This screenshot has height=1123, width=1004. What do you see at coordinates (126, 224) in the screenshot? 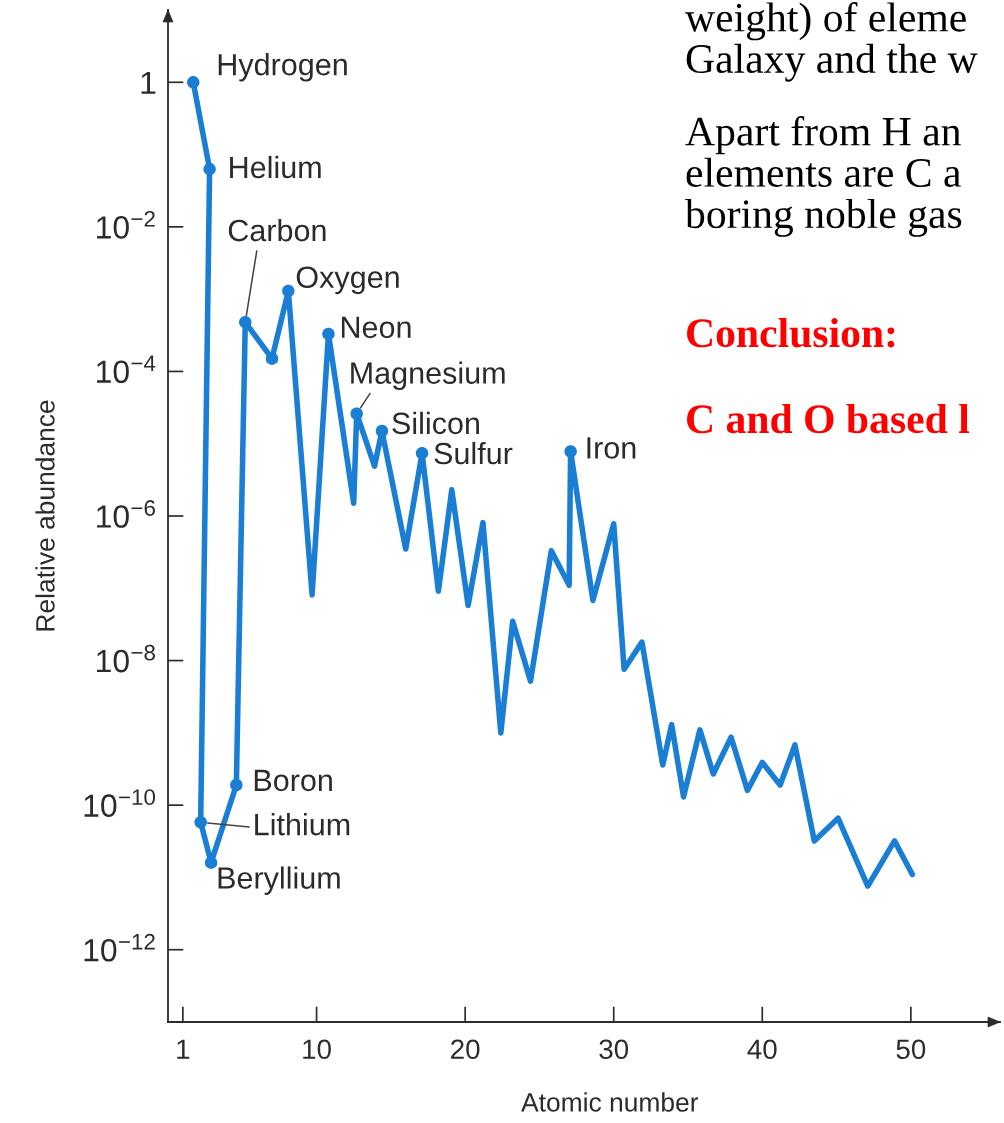
I see `y-tick-label: 10$^{−2}$` at bounding box center [126, 224].